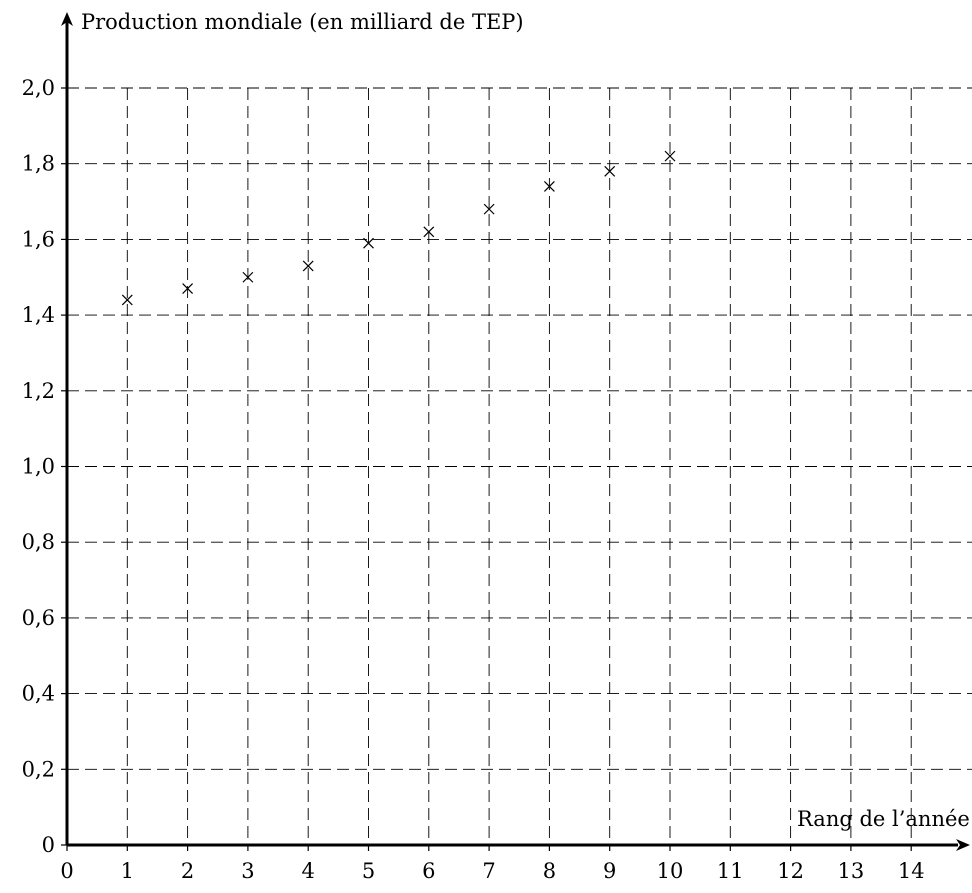  Describe the element at coordinates (38, 694) in the screenshot. I see `y-tick-label: 0,4` at that location.